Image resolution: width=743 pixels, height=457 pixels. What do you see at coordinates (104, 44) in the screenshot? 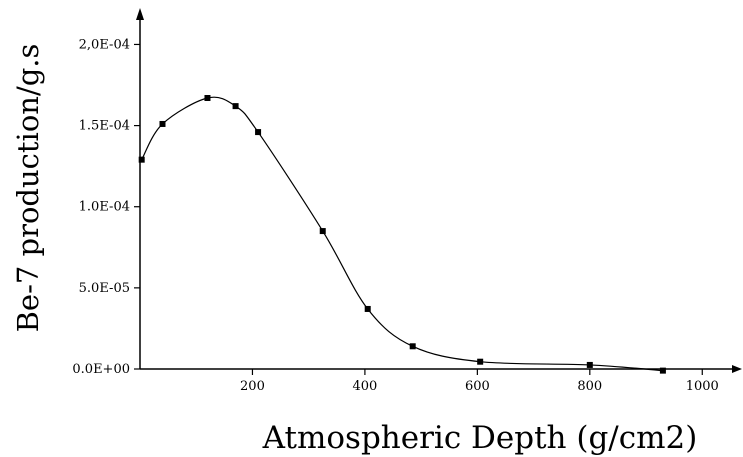
I see `y-tick-label: 2,0E-04` at bounding box center [104, 44].